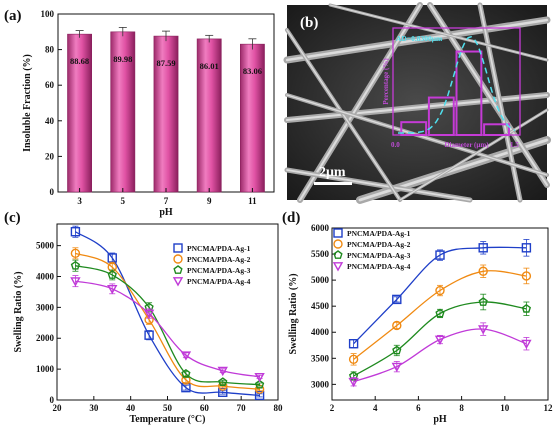 Image resolution: width=553 pixels, height=436 pixels. I want to click on x-tick-label: 9, so click(209, 201).